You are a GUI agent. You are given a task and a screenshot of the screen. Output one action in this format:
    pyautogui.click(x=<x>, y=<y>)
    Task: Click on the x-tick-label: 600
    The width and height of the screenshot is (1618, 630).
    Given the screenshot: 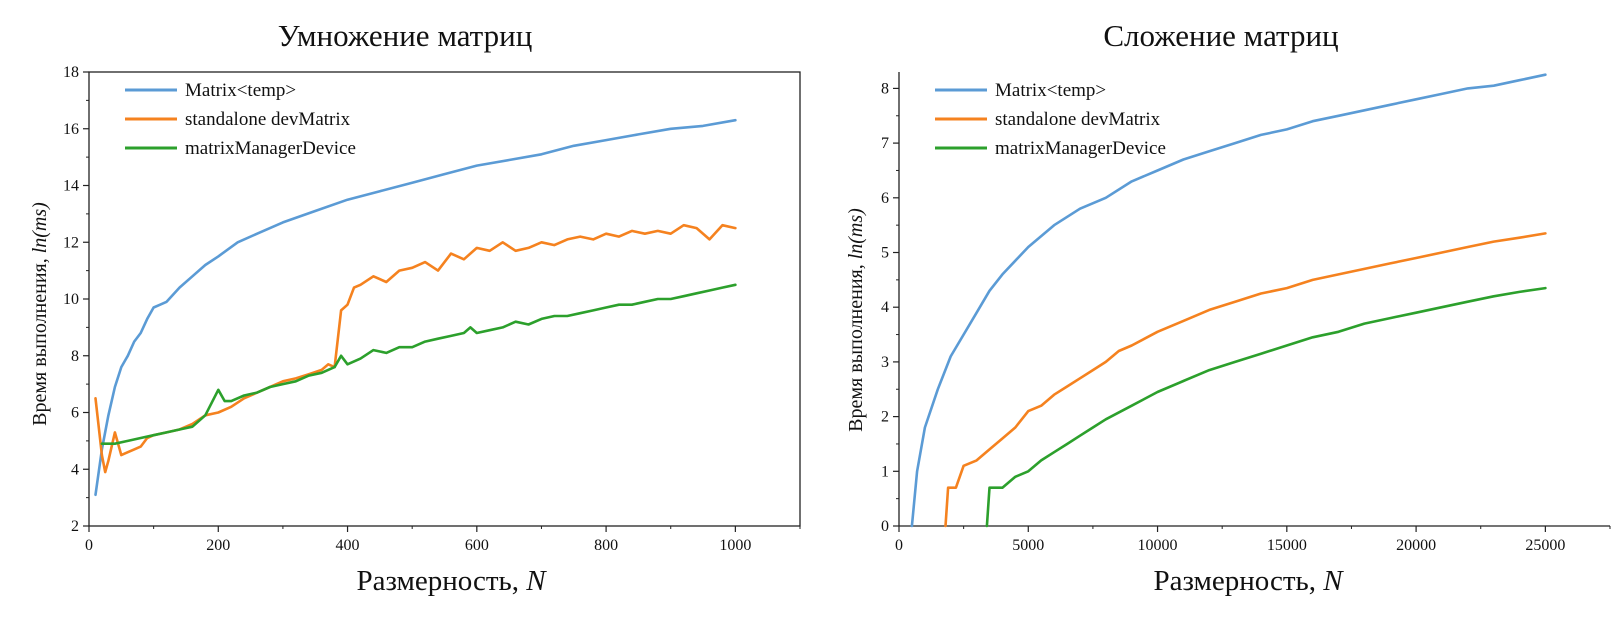 What is the action you would take?
    pyautogui.click(x=477, y=545)
    